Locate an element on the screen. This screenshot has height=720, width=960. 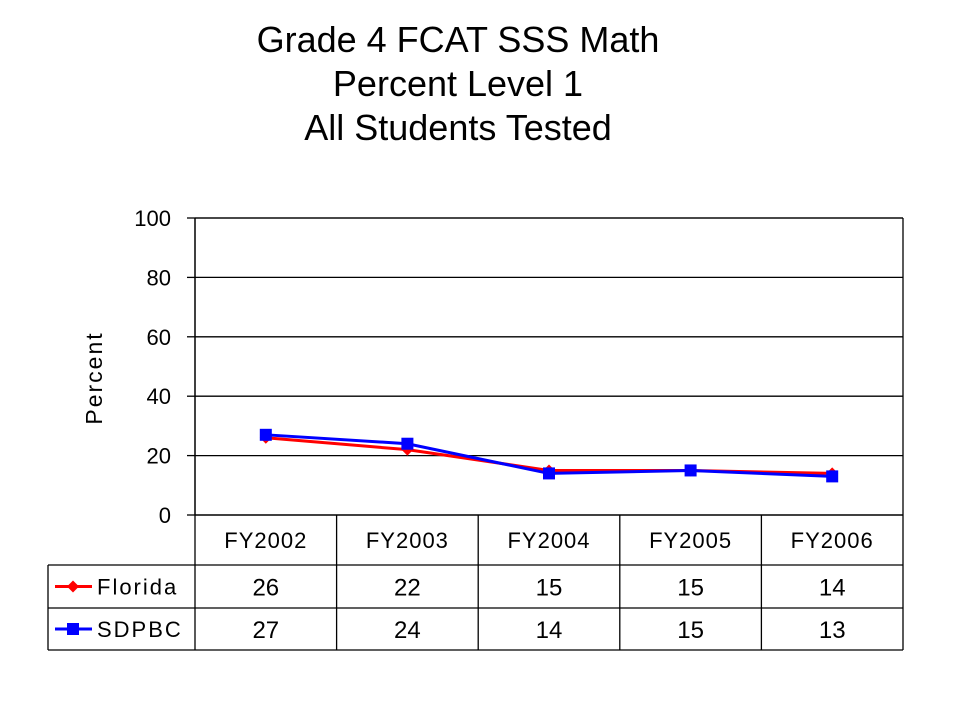
legend-marker-florida is located at coordinates (73, 586).